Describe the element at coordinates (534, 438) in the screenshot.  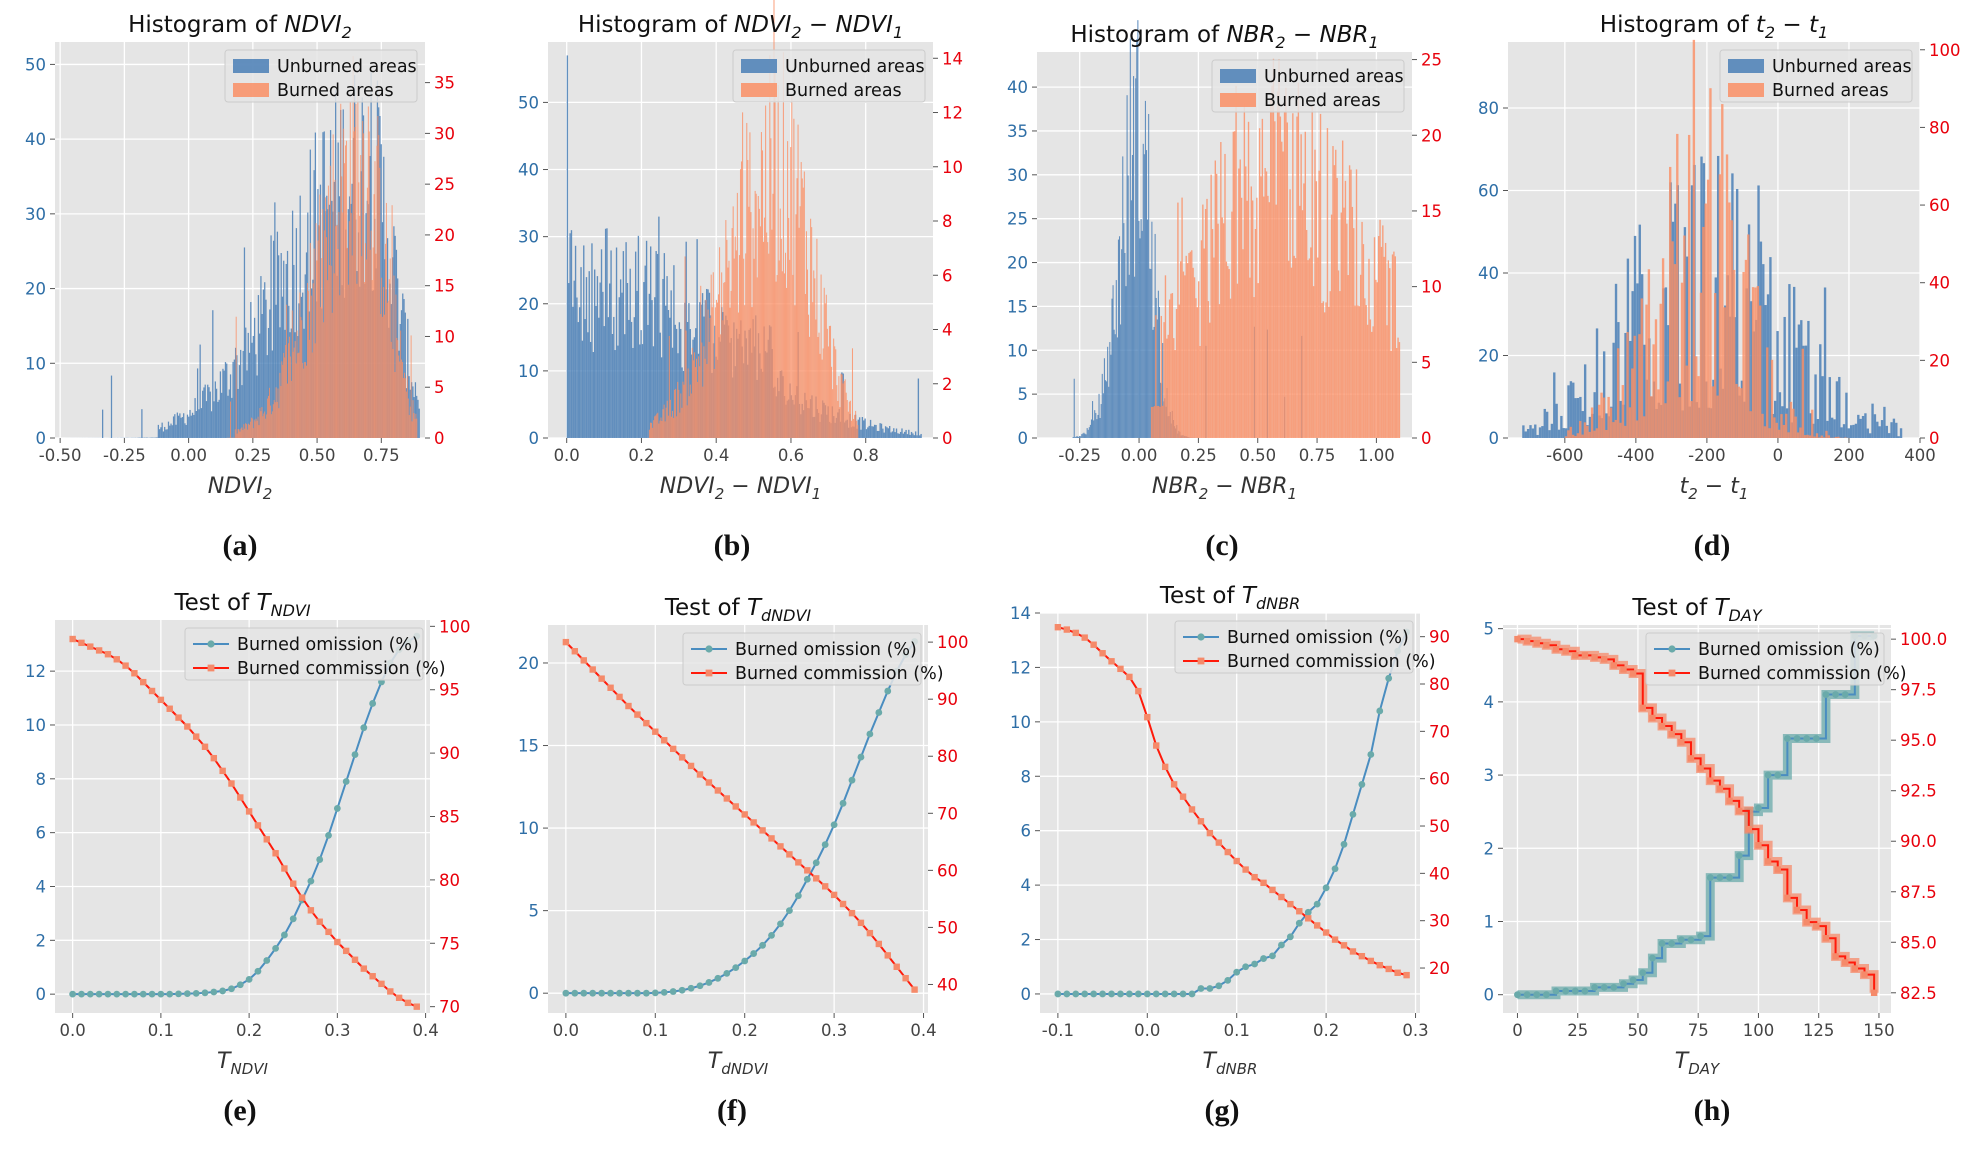
I see `y-left-tick-label: 0` at that location.